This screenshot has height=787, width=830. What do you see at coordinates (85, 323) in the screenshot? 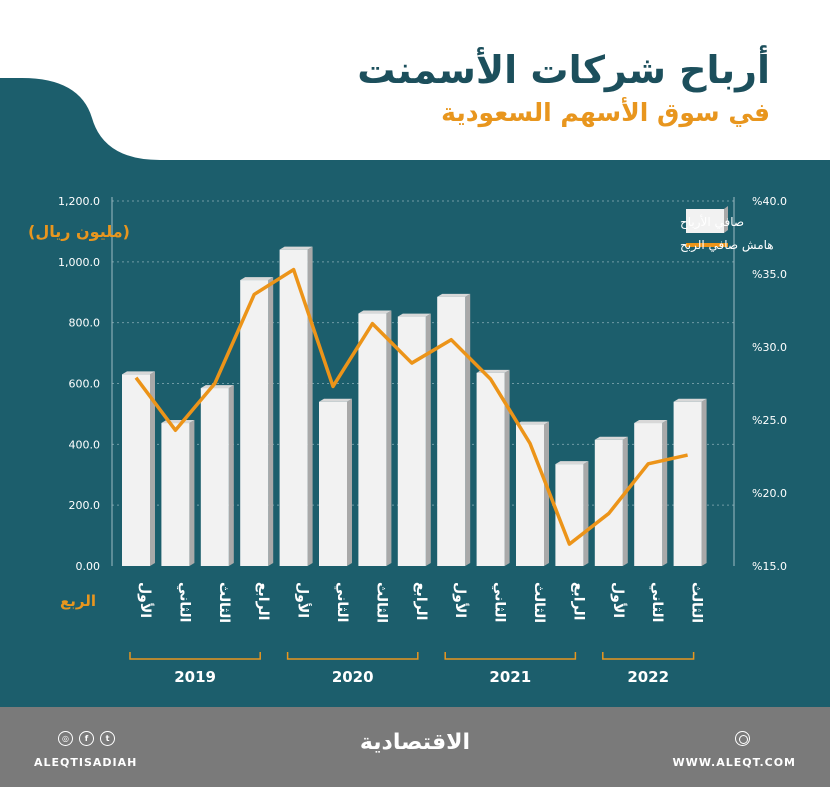
I see `left-axis-tick-label: 800.0` at bounding box center [85, 323].